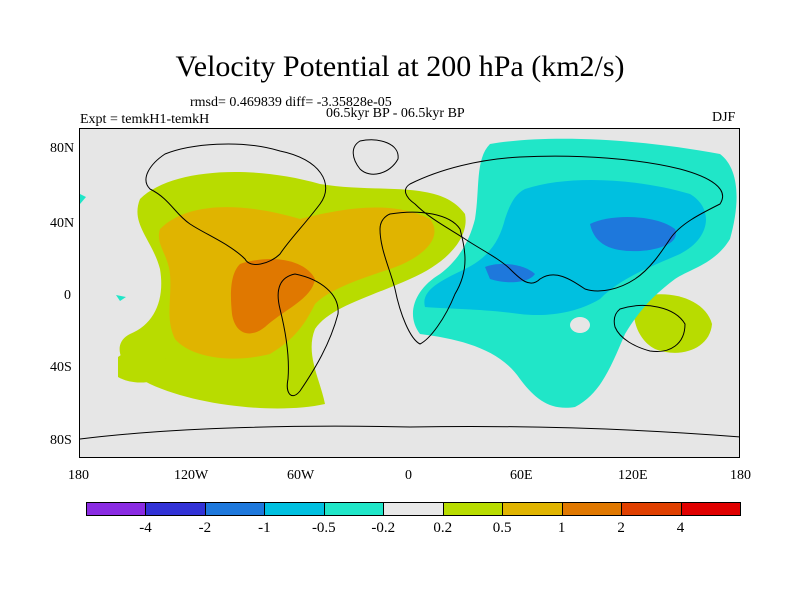  Describe the element at coordinates (205, 528) in the screenshot. I see `colorbar-label: -2` at that location.